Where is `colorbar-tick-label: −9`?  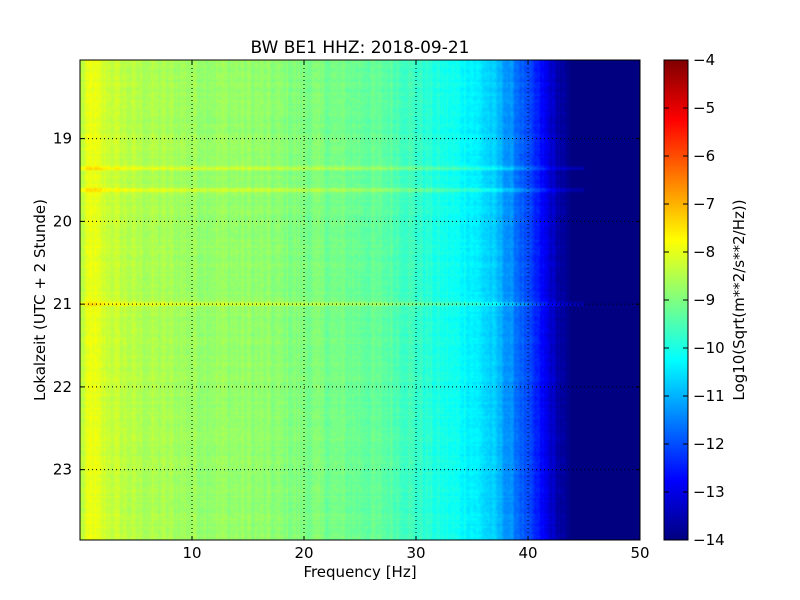
colorbar-tick-label: −9 is located at coordinates (704, 300).